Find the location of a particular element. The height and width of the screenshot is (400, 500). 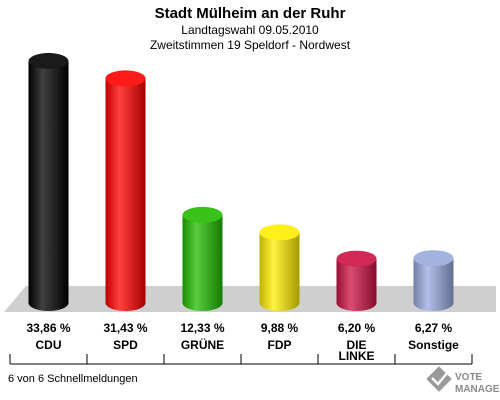

bar-gr-ne is located at coordinates (202, 258).